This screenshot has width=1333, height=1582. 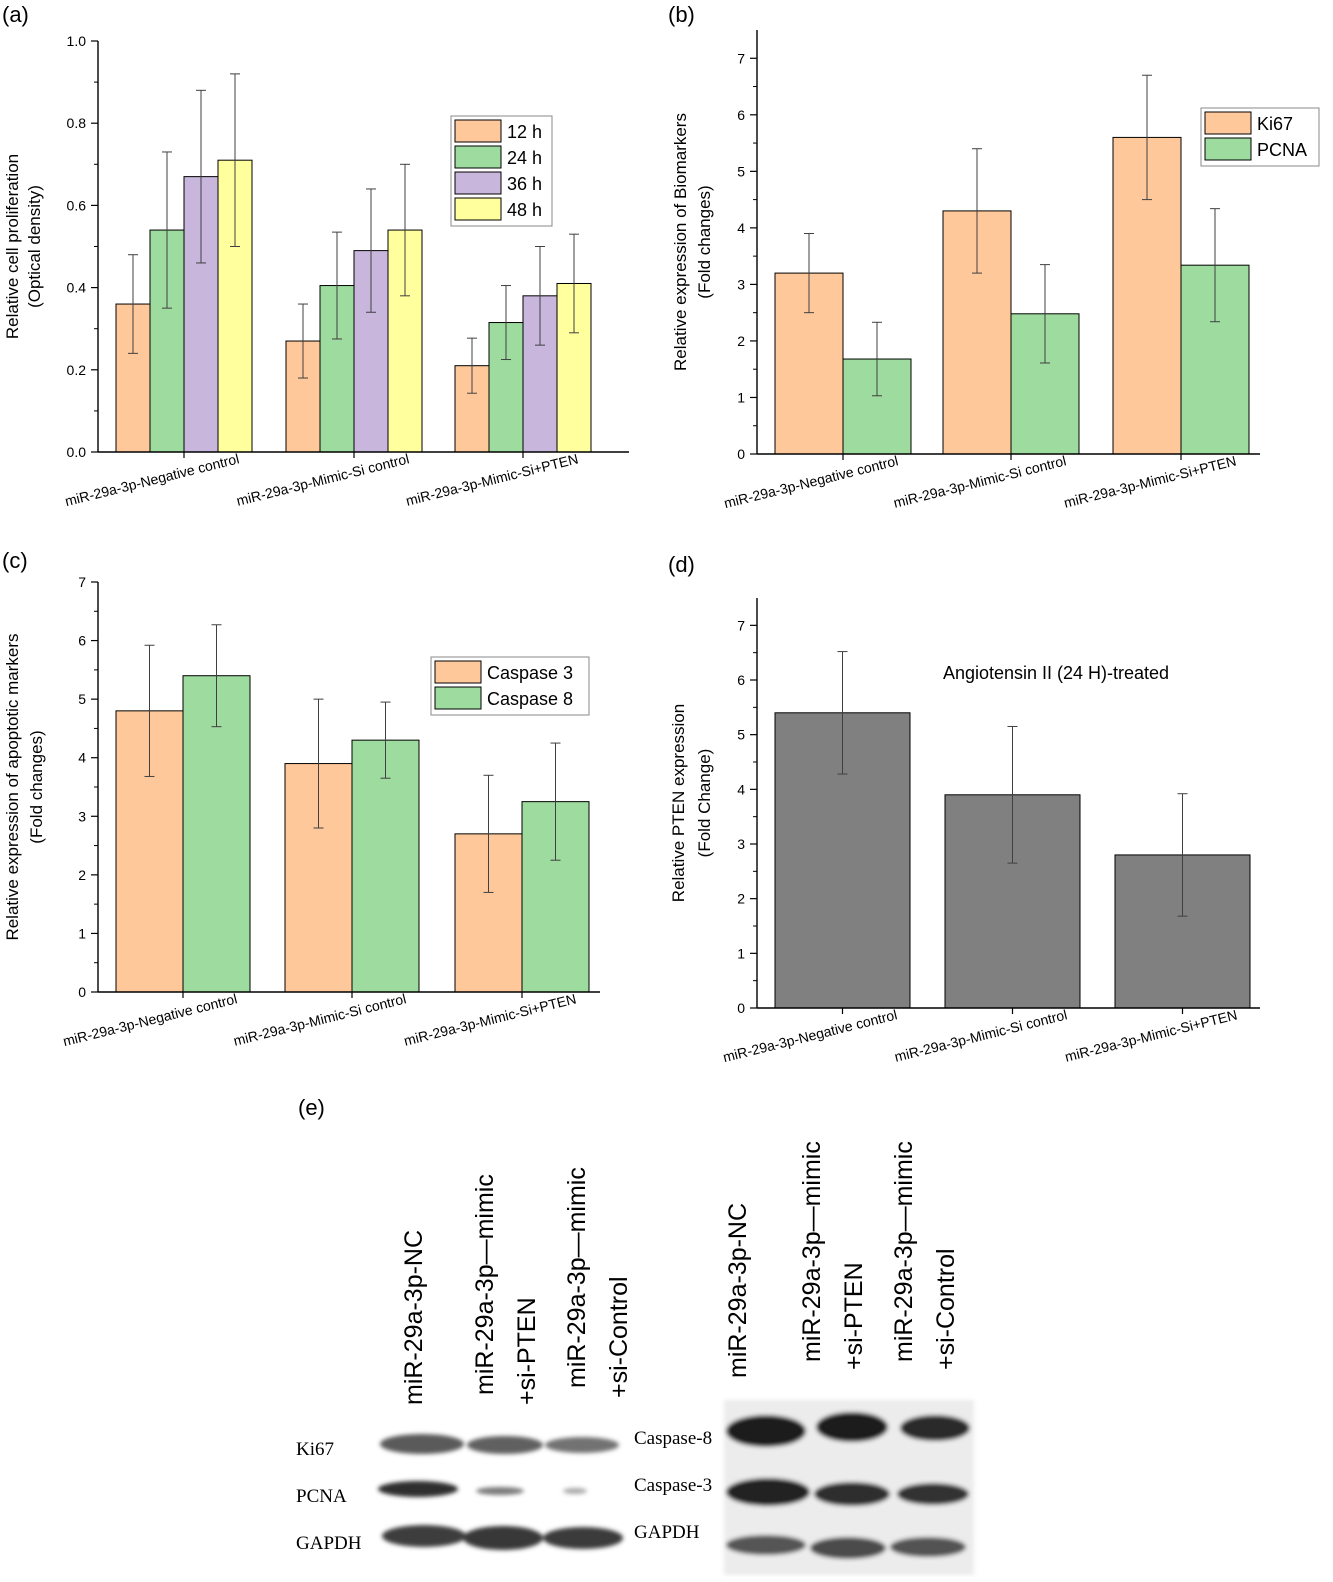 What do you see at coordinates (928, 1547) in the screenshot?
I see `band-gapdh-right-lane3` at bounding box center [928, 1547].